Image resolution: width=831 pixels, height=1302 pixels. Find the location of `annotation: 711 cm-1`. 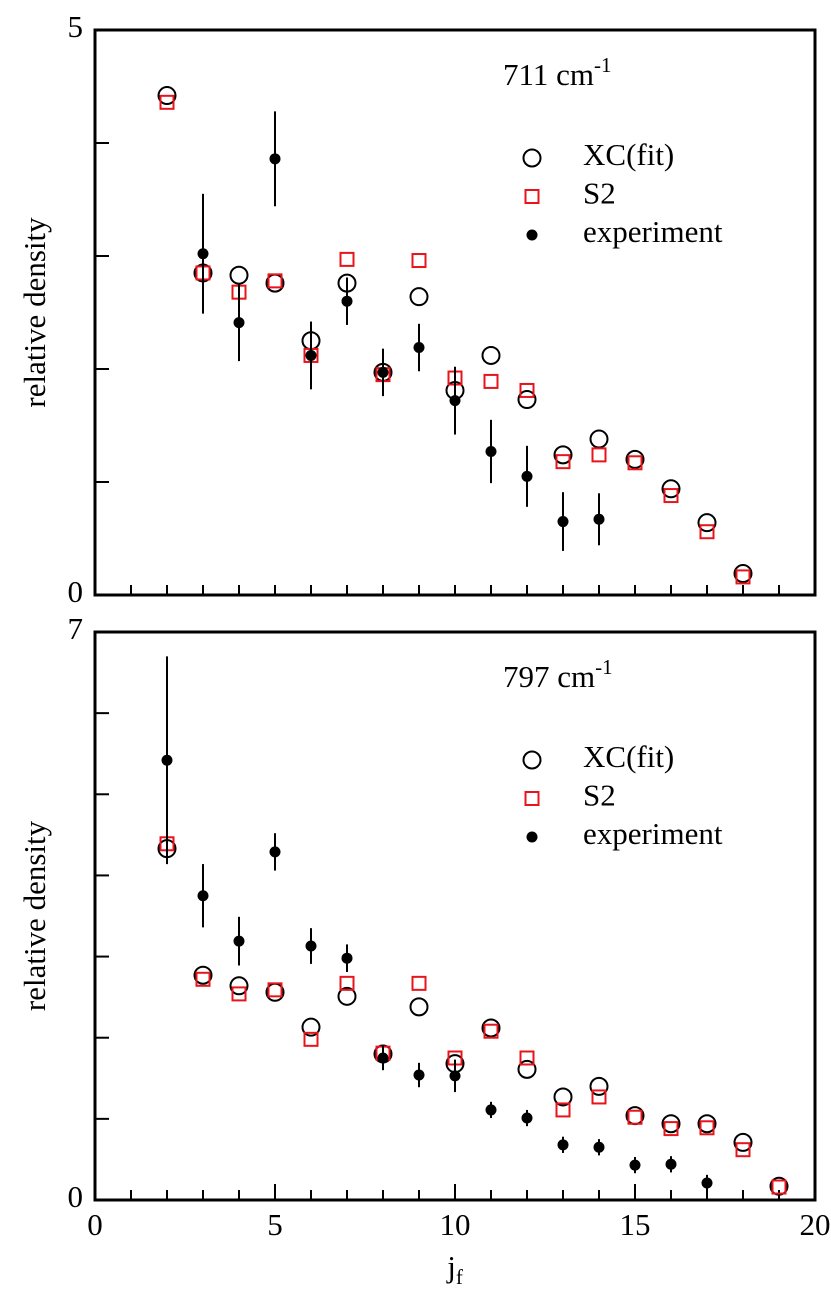

annotation: 711 cm-1 is located at coordinates (557, 72).